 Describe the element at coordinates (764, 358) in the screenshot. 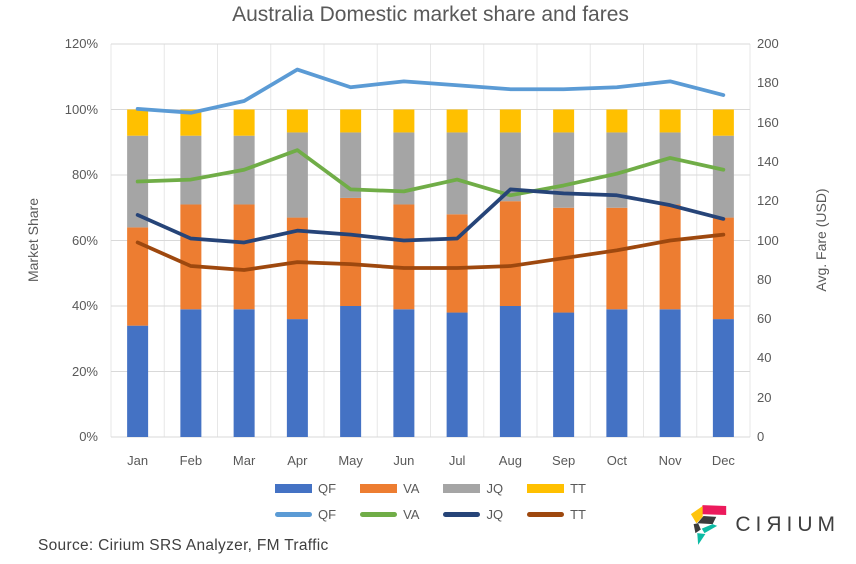

I see `right-axis-tick: 40` at that location.